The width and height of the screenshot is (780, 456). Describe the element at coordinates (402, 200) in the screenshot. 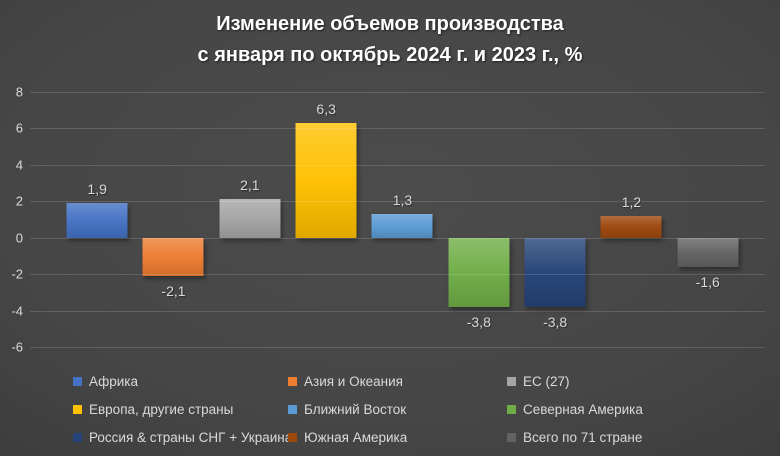

I see `bar-value-label: 1,3` at that location.